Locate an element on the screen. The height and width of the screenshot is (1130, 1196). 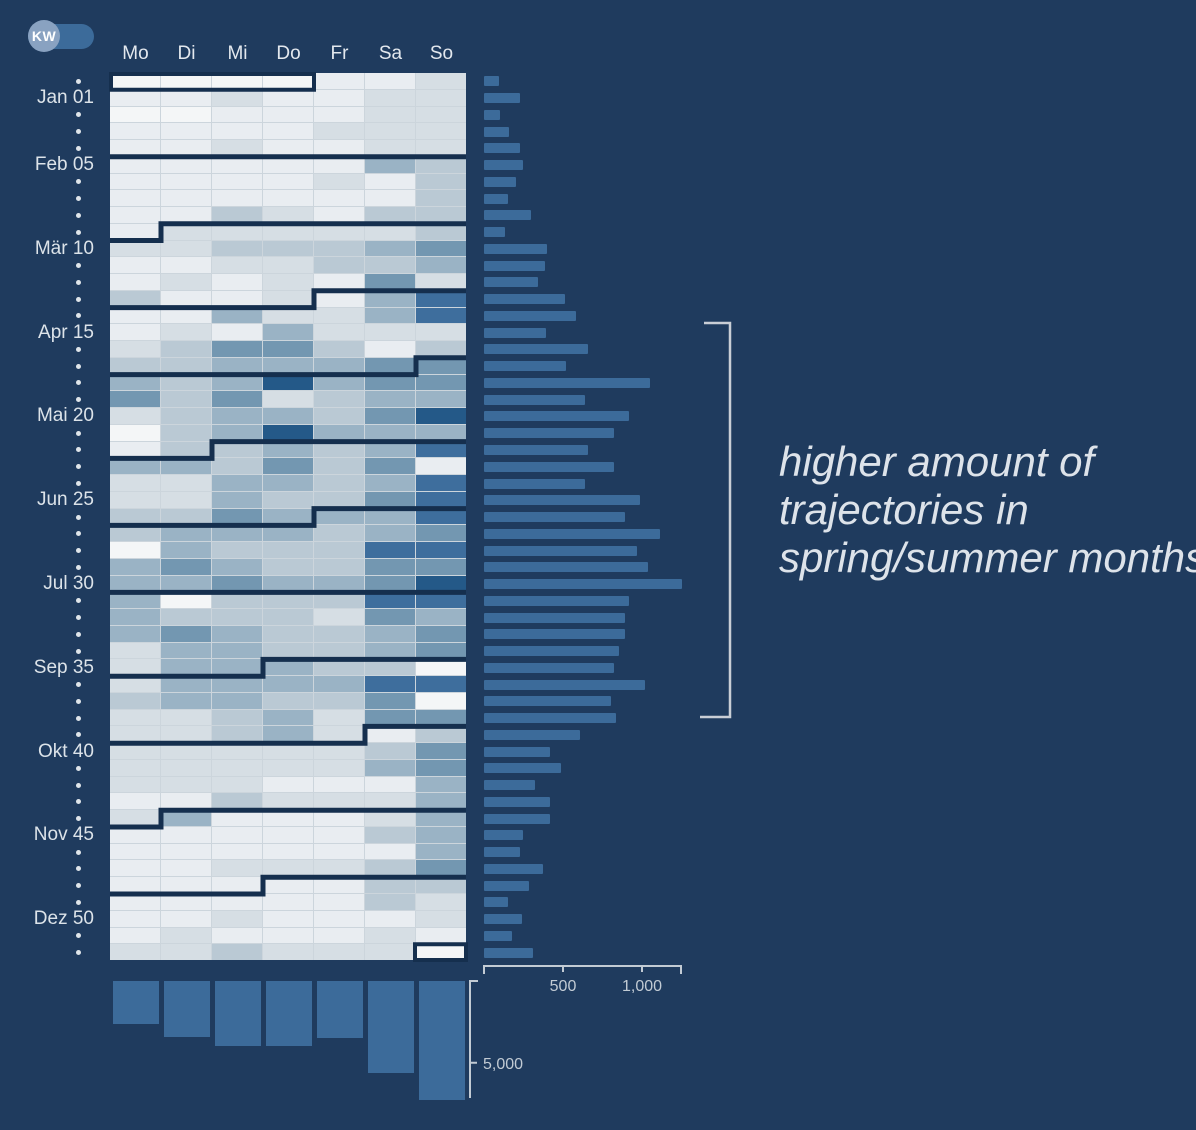
kw-week-toggle: KW is located at coordinates (61, 36).